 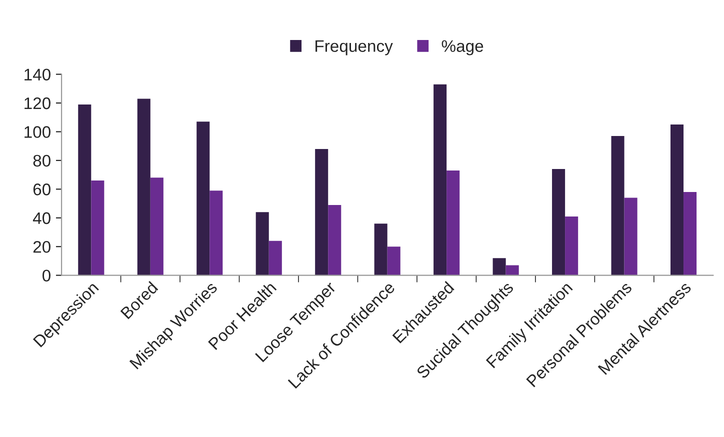 I want to click on y-tick-label: 100, so click(x=37, y=132).